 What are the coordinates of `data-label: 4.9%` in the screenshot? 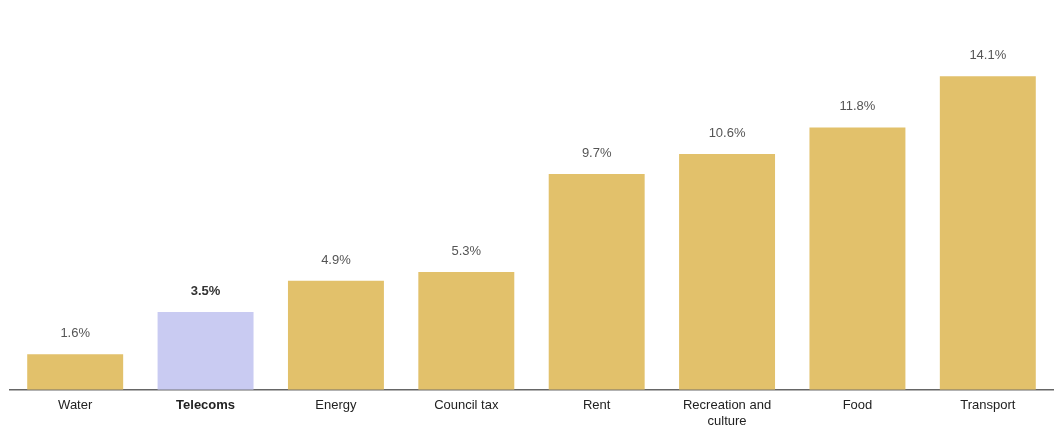 It's located at (336, 259).